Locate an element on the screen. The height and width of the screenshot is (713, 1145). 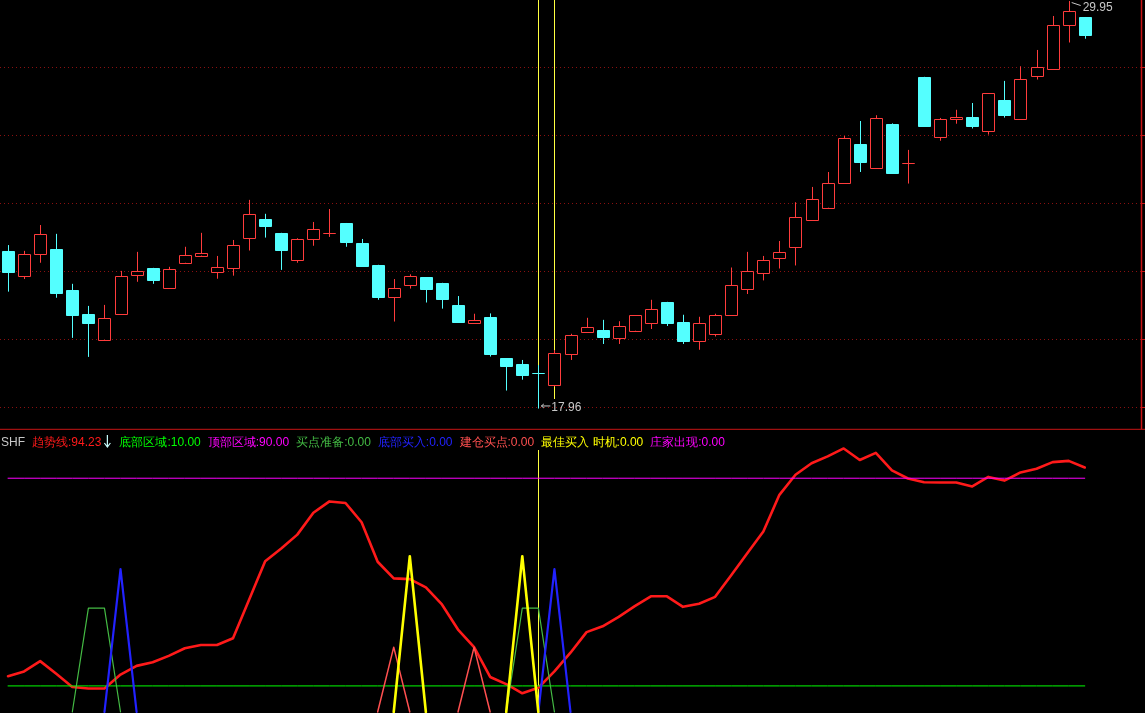
chart-title: SHF is located at coordinates (13, 442).